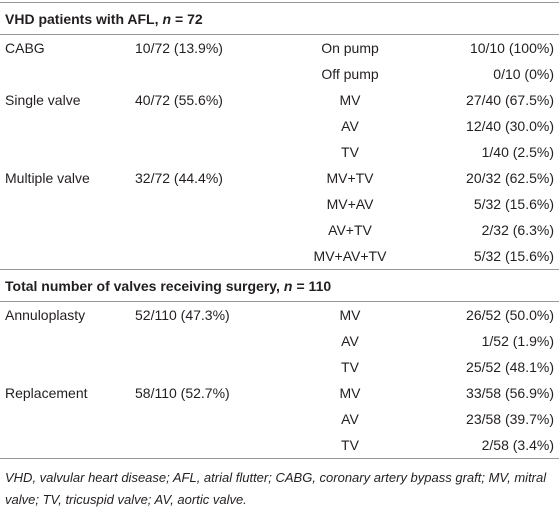 This screenshot has width=559, height=518. I want to click on group-name: CABG, so click(25, 48).